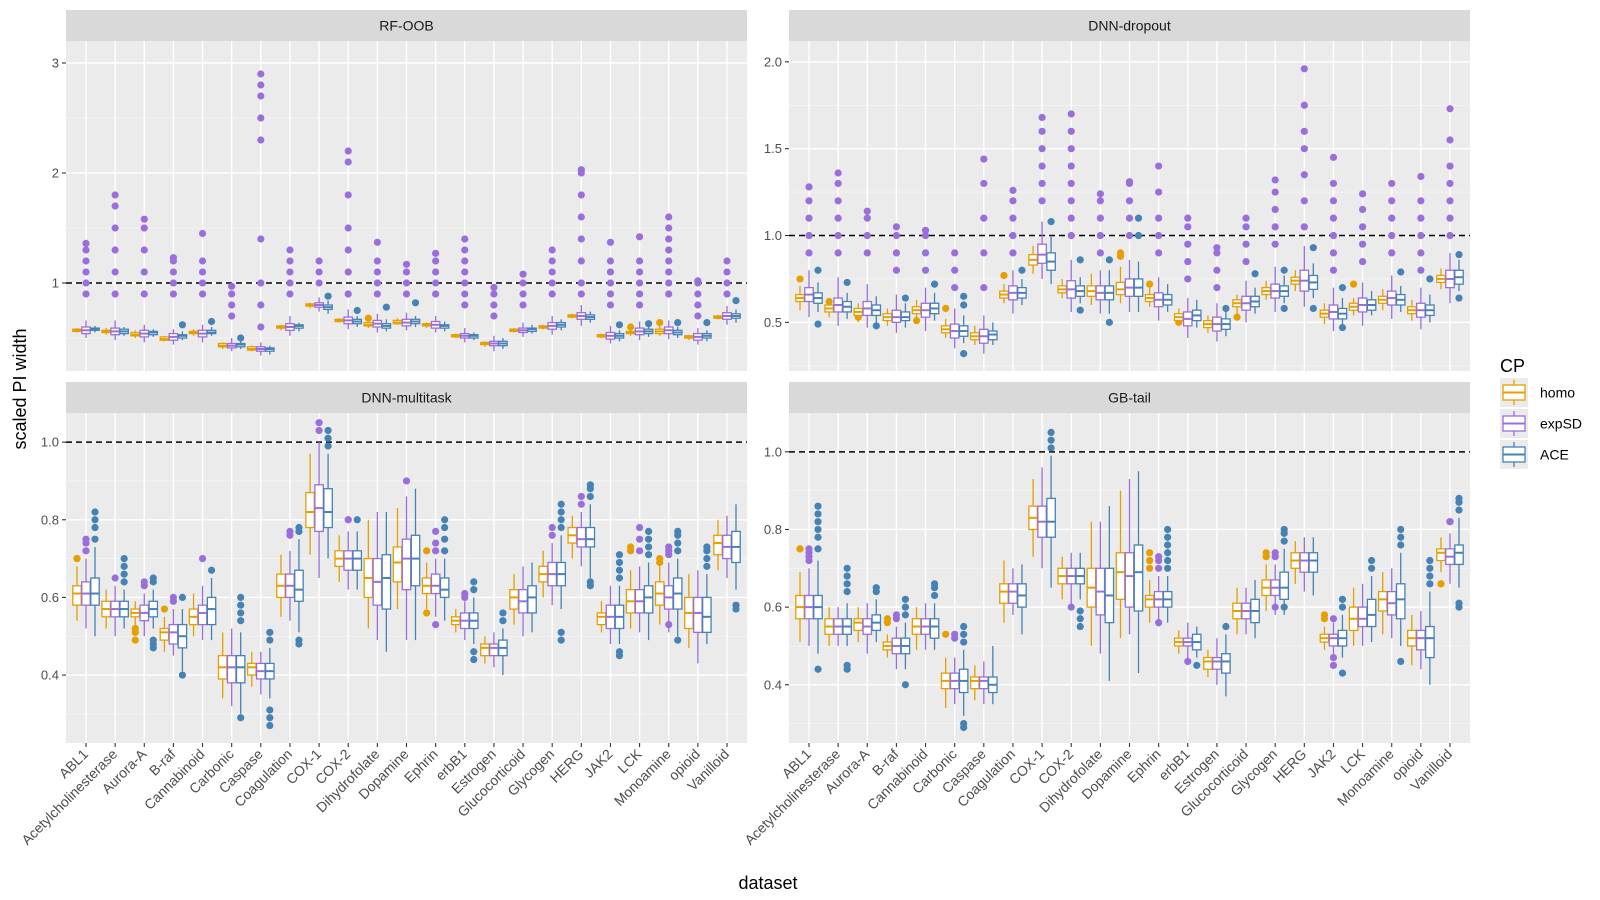 This screenshot has width=1600, height=900. I want to click on legend-label: ACE, so click(1554, 455).